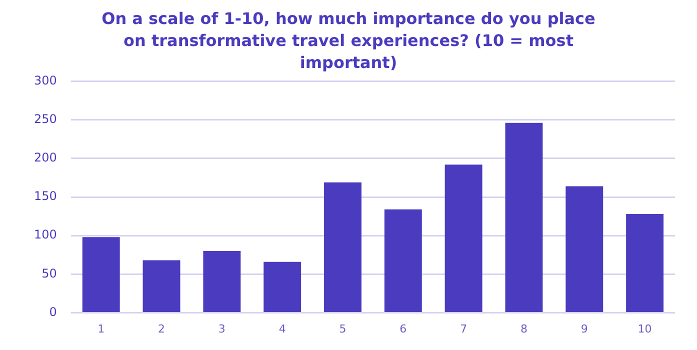 This screenshot has height=350, width=697. What do you see at coordinates (49, 273) in the screenshot?
I see `y-tick-label: 50` at bounding box center [49, 273].